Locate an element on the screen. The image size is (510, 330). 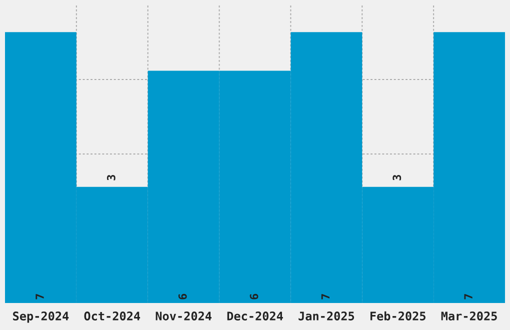
x-tick-label: Feb-2025 is located at coordinates (398, 315).